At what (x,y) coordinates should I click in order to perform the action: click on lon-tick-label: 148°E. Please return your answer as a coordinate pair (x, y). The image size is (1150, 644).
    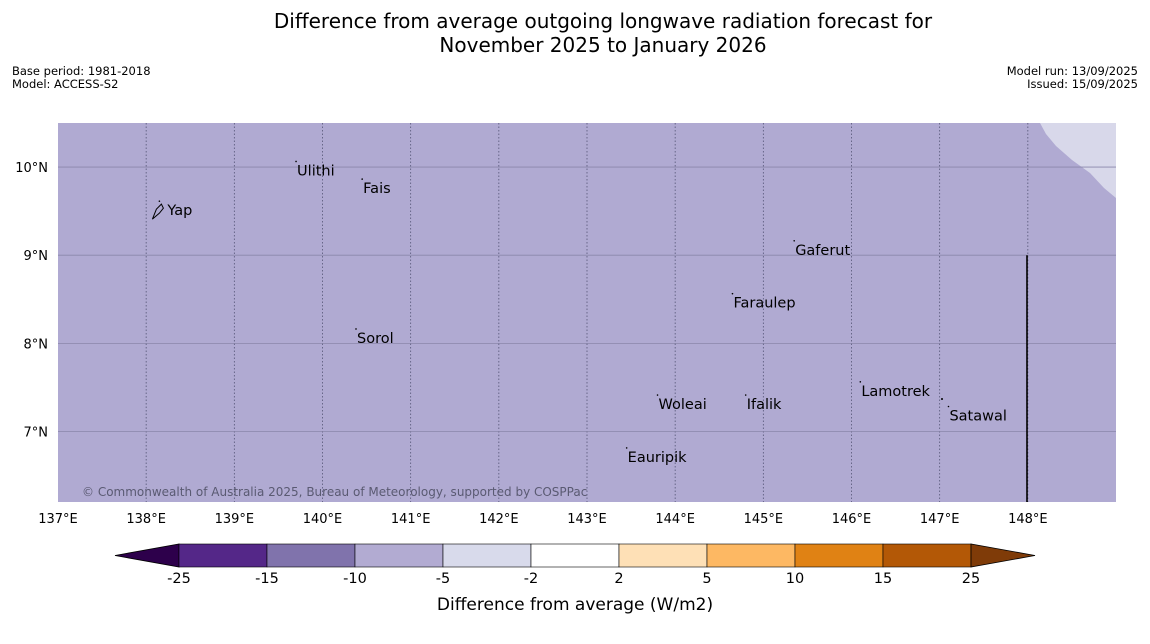
    Looking at the image, I should click on (1028, 519).